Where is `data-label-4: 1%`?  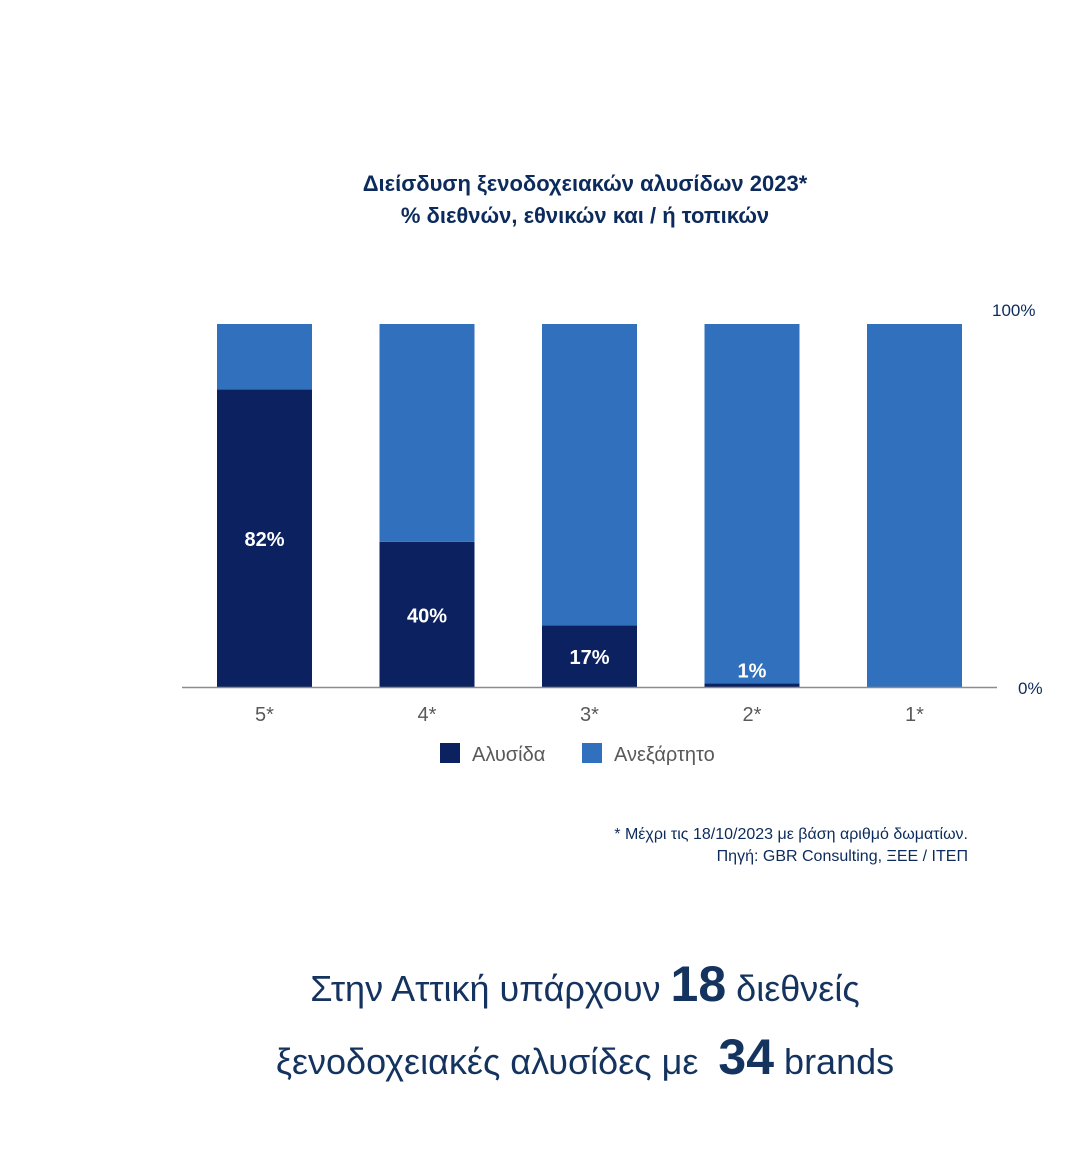 data-label-4: 1% is located at coordinates (752, 671).